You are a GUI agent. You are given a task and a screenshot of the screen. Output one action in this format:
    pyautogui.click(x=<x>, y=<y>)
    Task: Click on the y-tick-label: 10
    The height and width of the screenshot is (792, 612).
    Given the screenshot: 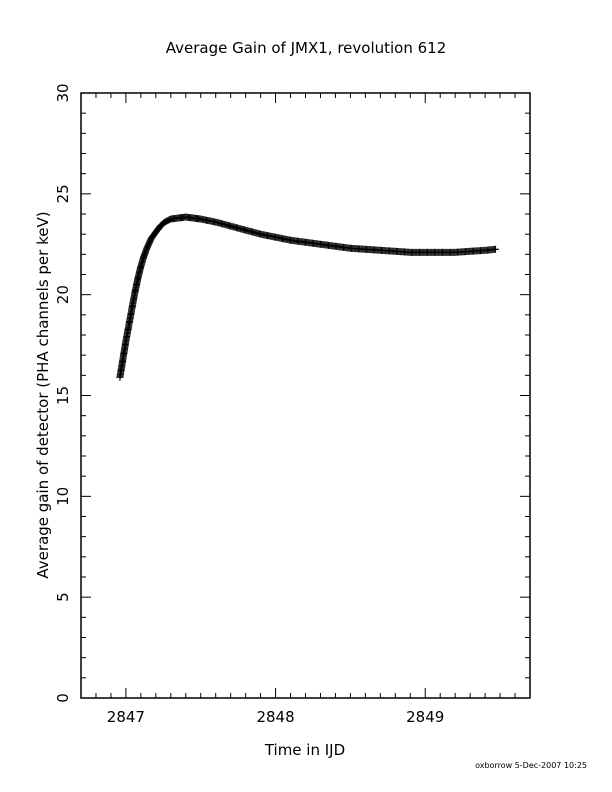 What is the action you would take?
    pyautogui.click(x=63, y=496)
    